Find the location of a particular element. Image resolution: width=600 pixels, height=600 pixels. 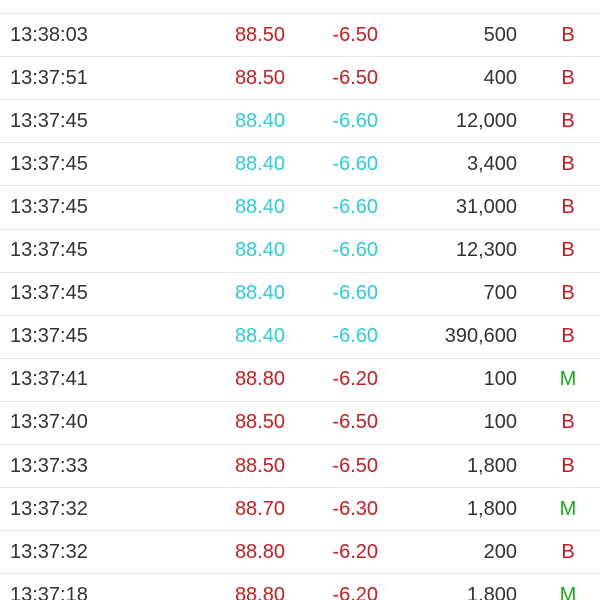

time-cell: 13:37:41 is located at coordinates (49, 379).